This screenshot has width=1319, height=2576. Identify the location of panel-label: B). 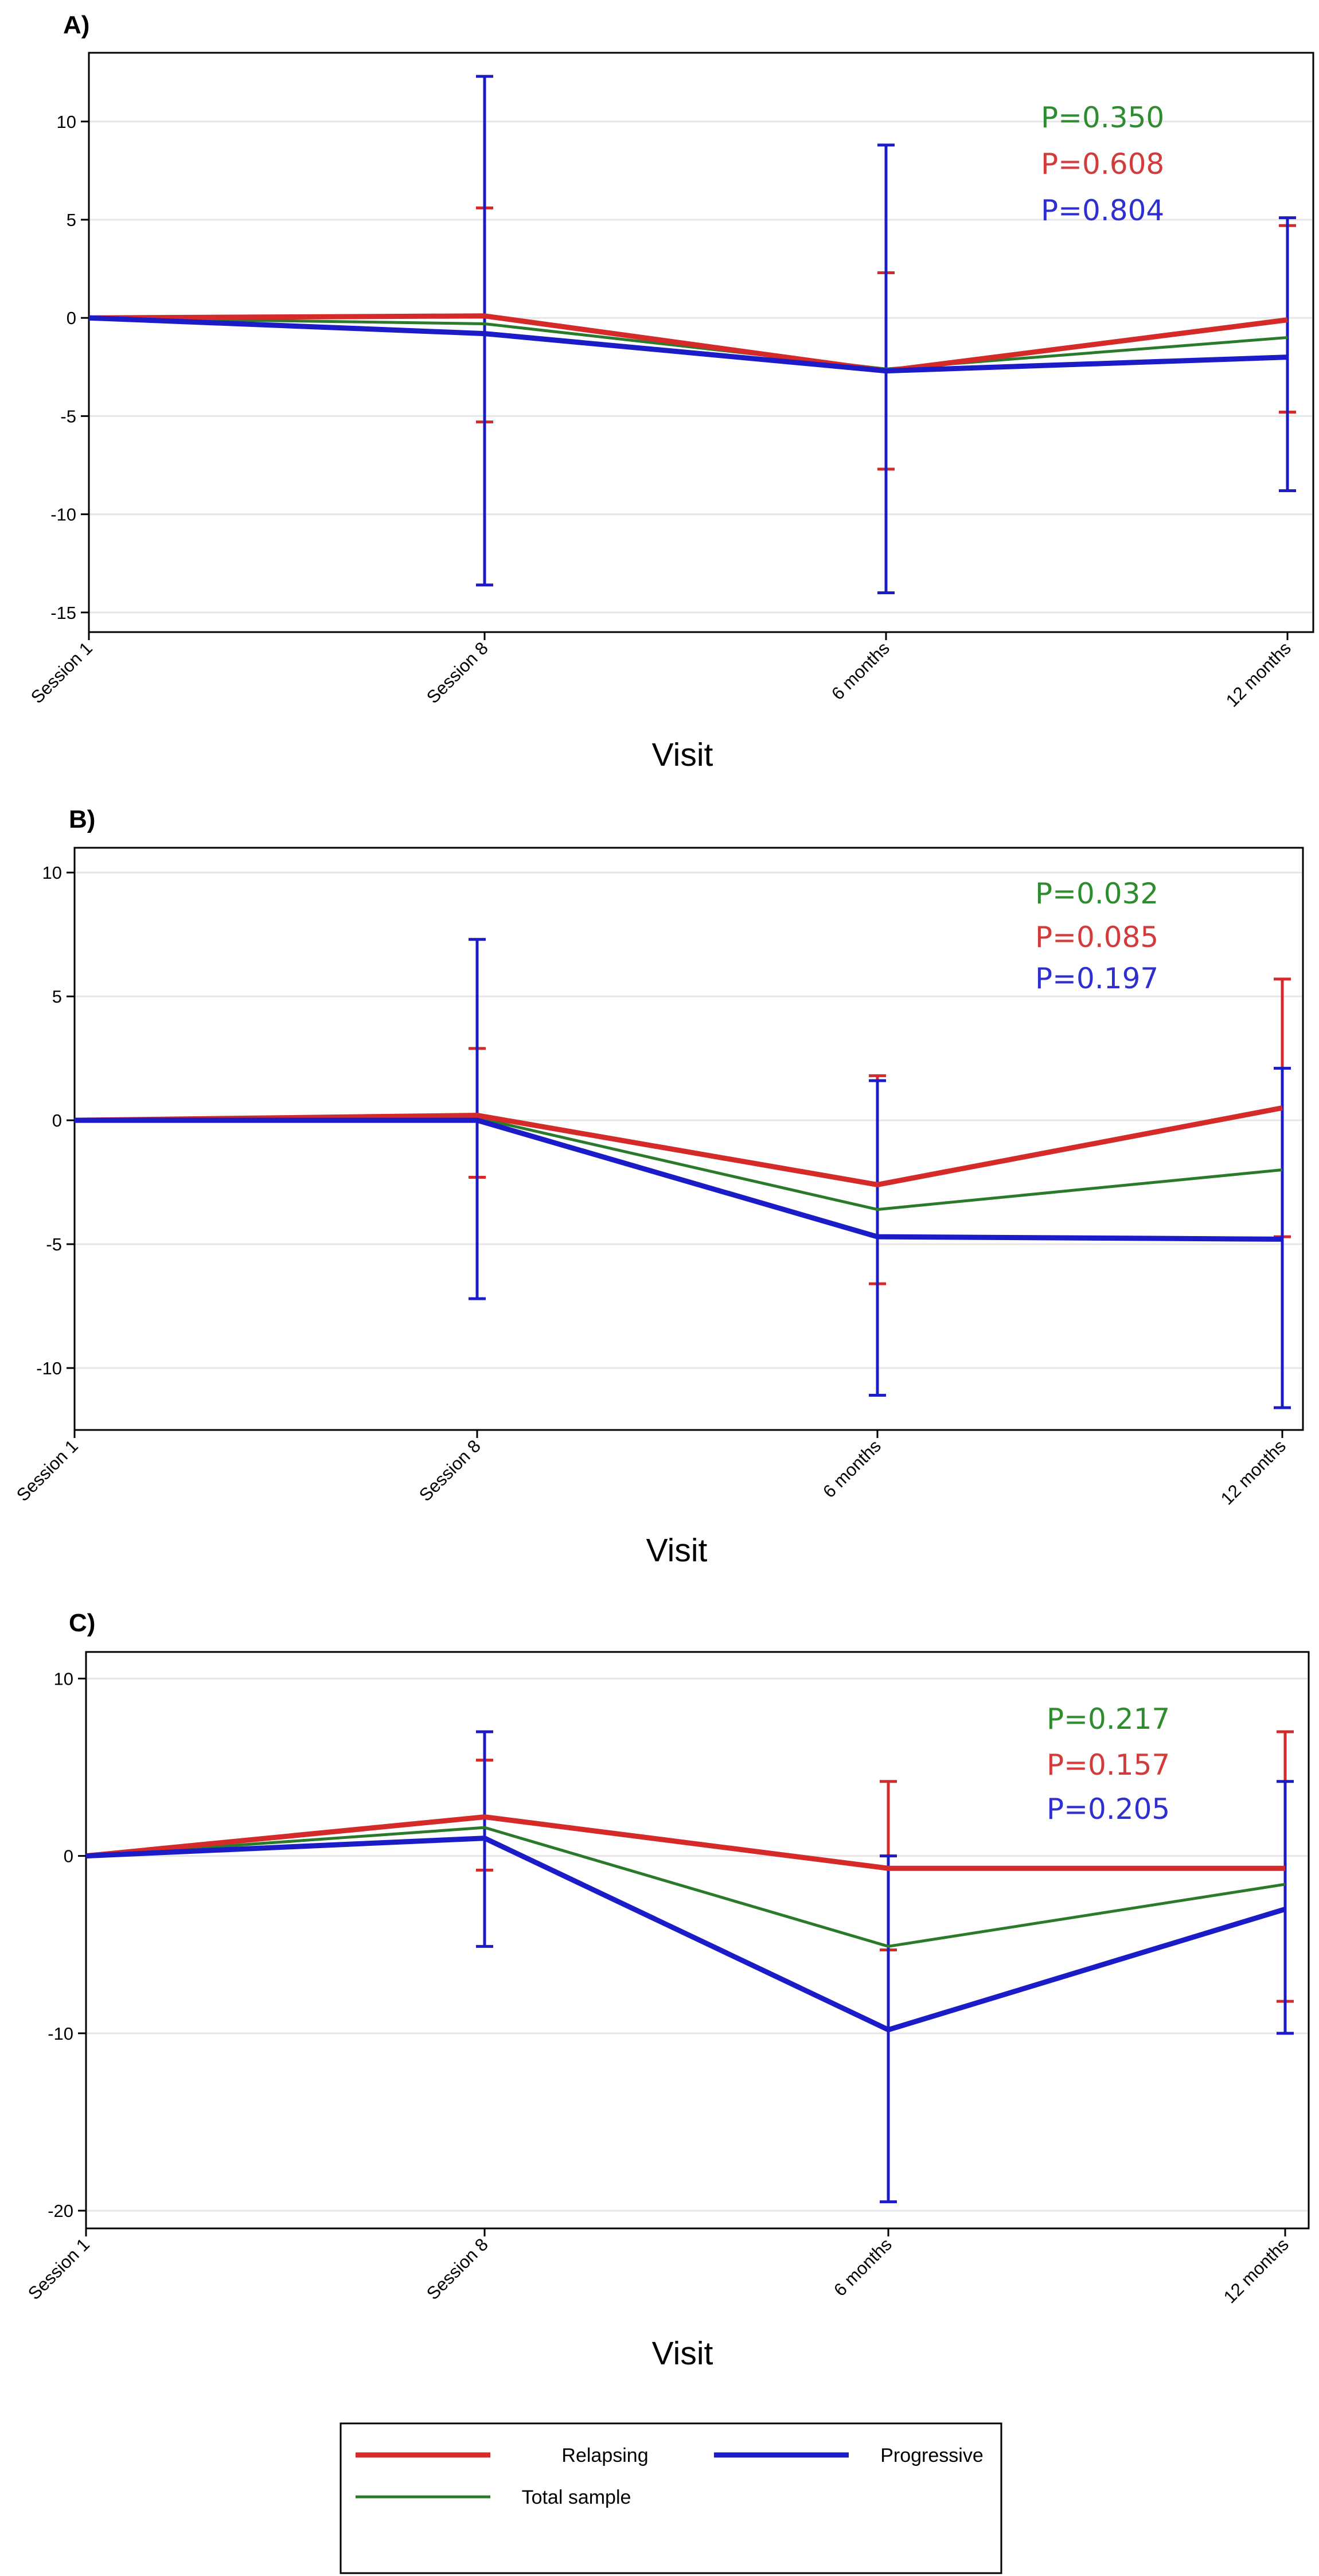
(82, 819).